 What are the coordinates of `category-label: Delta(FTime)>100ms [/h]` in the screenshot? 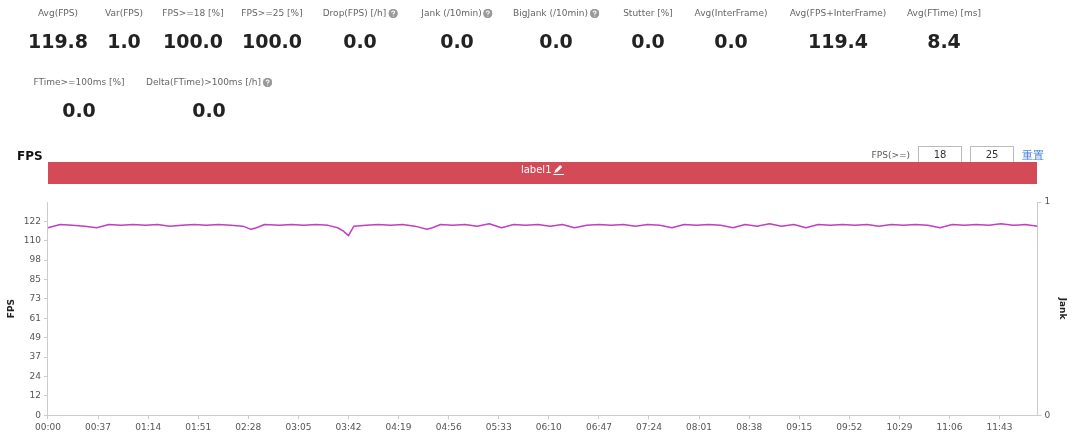 It's located at (203, 82).